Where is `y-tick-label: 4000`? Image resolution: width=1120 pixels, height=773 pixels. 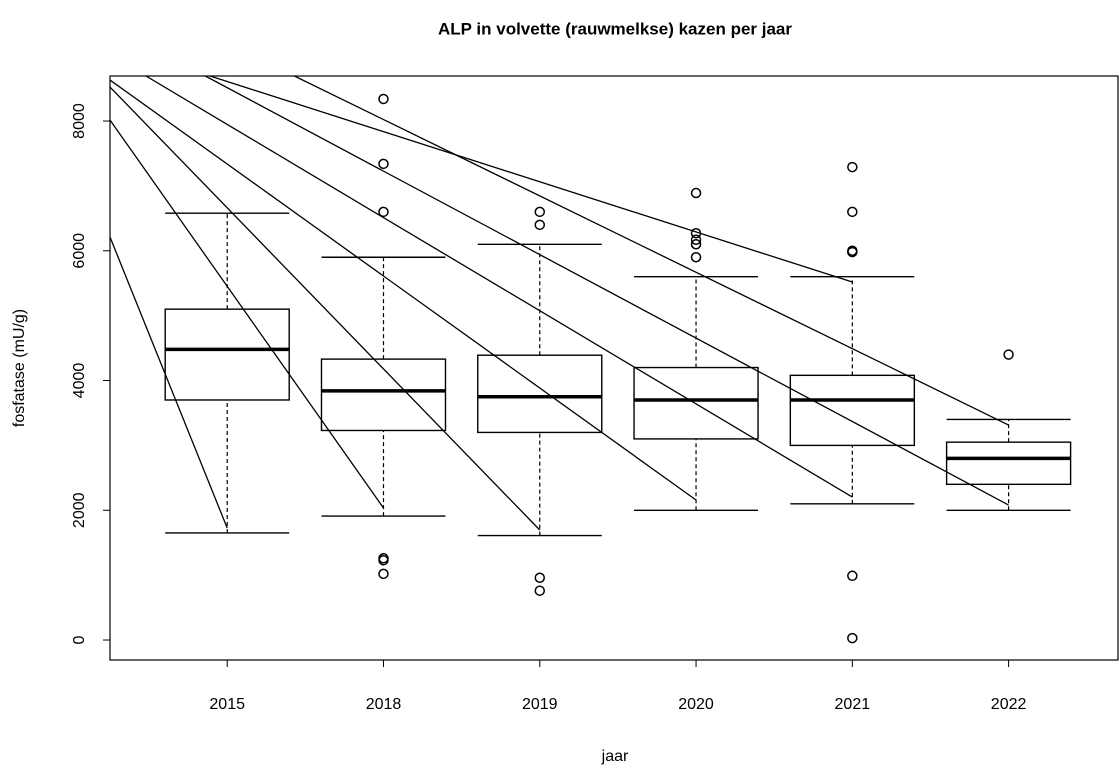 y-tick-label: 4000 is located at coordinates (79, 381).